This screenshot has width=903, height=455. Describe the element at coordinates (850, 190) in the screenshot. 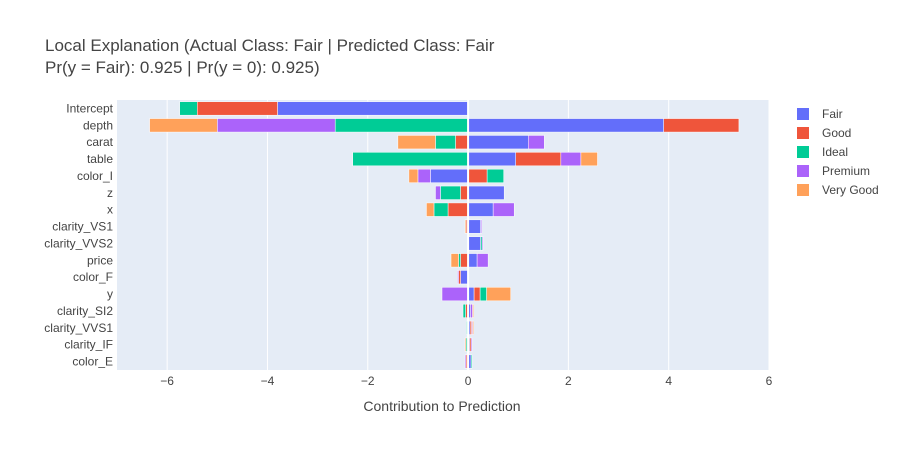

I see `legend-label: Very Good` at that location.